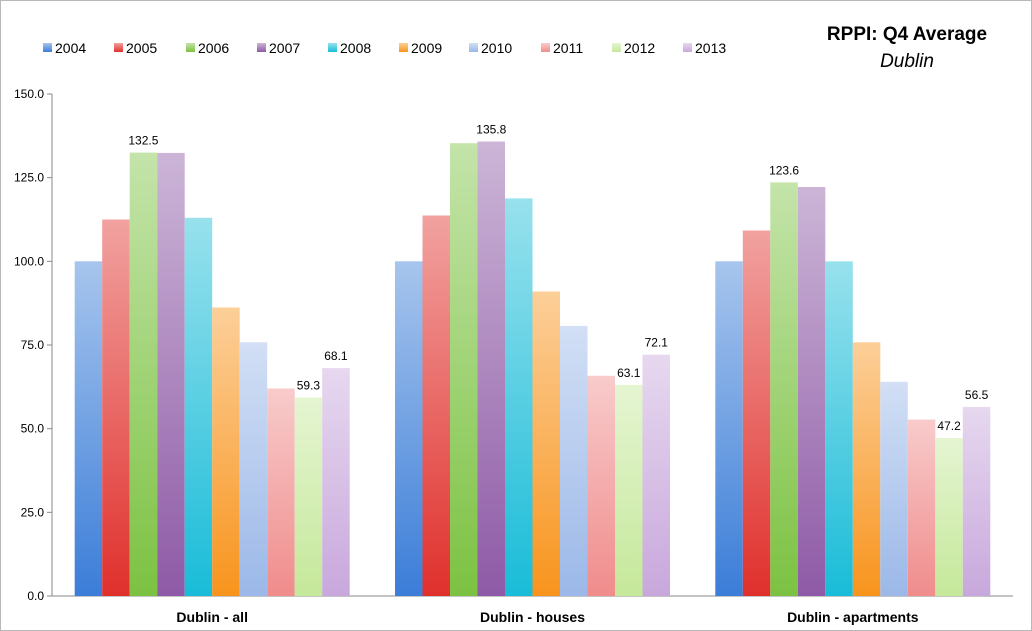 The image size is (1032, 631). Describe the element at coordinates (473, 47) in the screenshot. I see `legend-swatch-2010` at that location.